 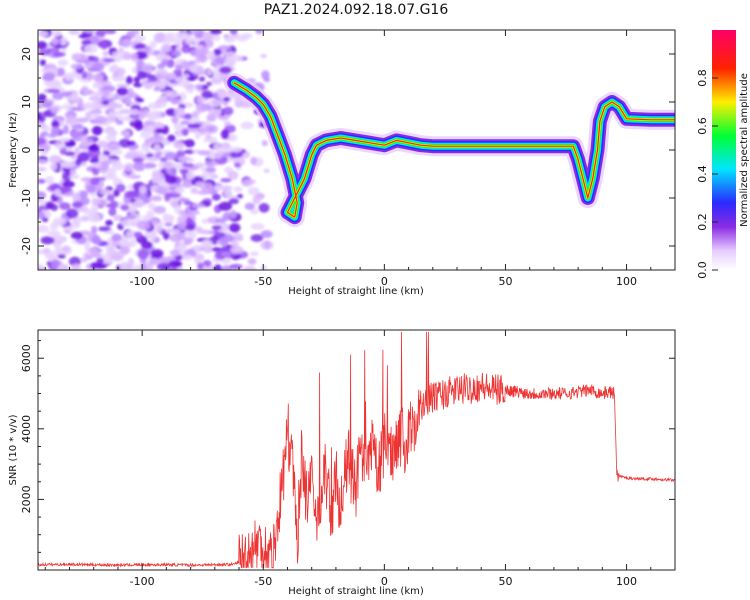 What do you see at coordinates (724, 150) in the screenshot?
I see `colorbar-gradient` at bounding box center [724, 150].